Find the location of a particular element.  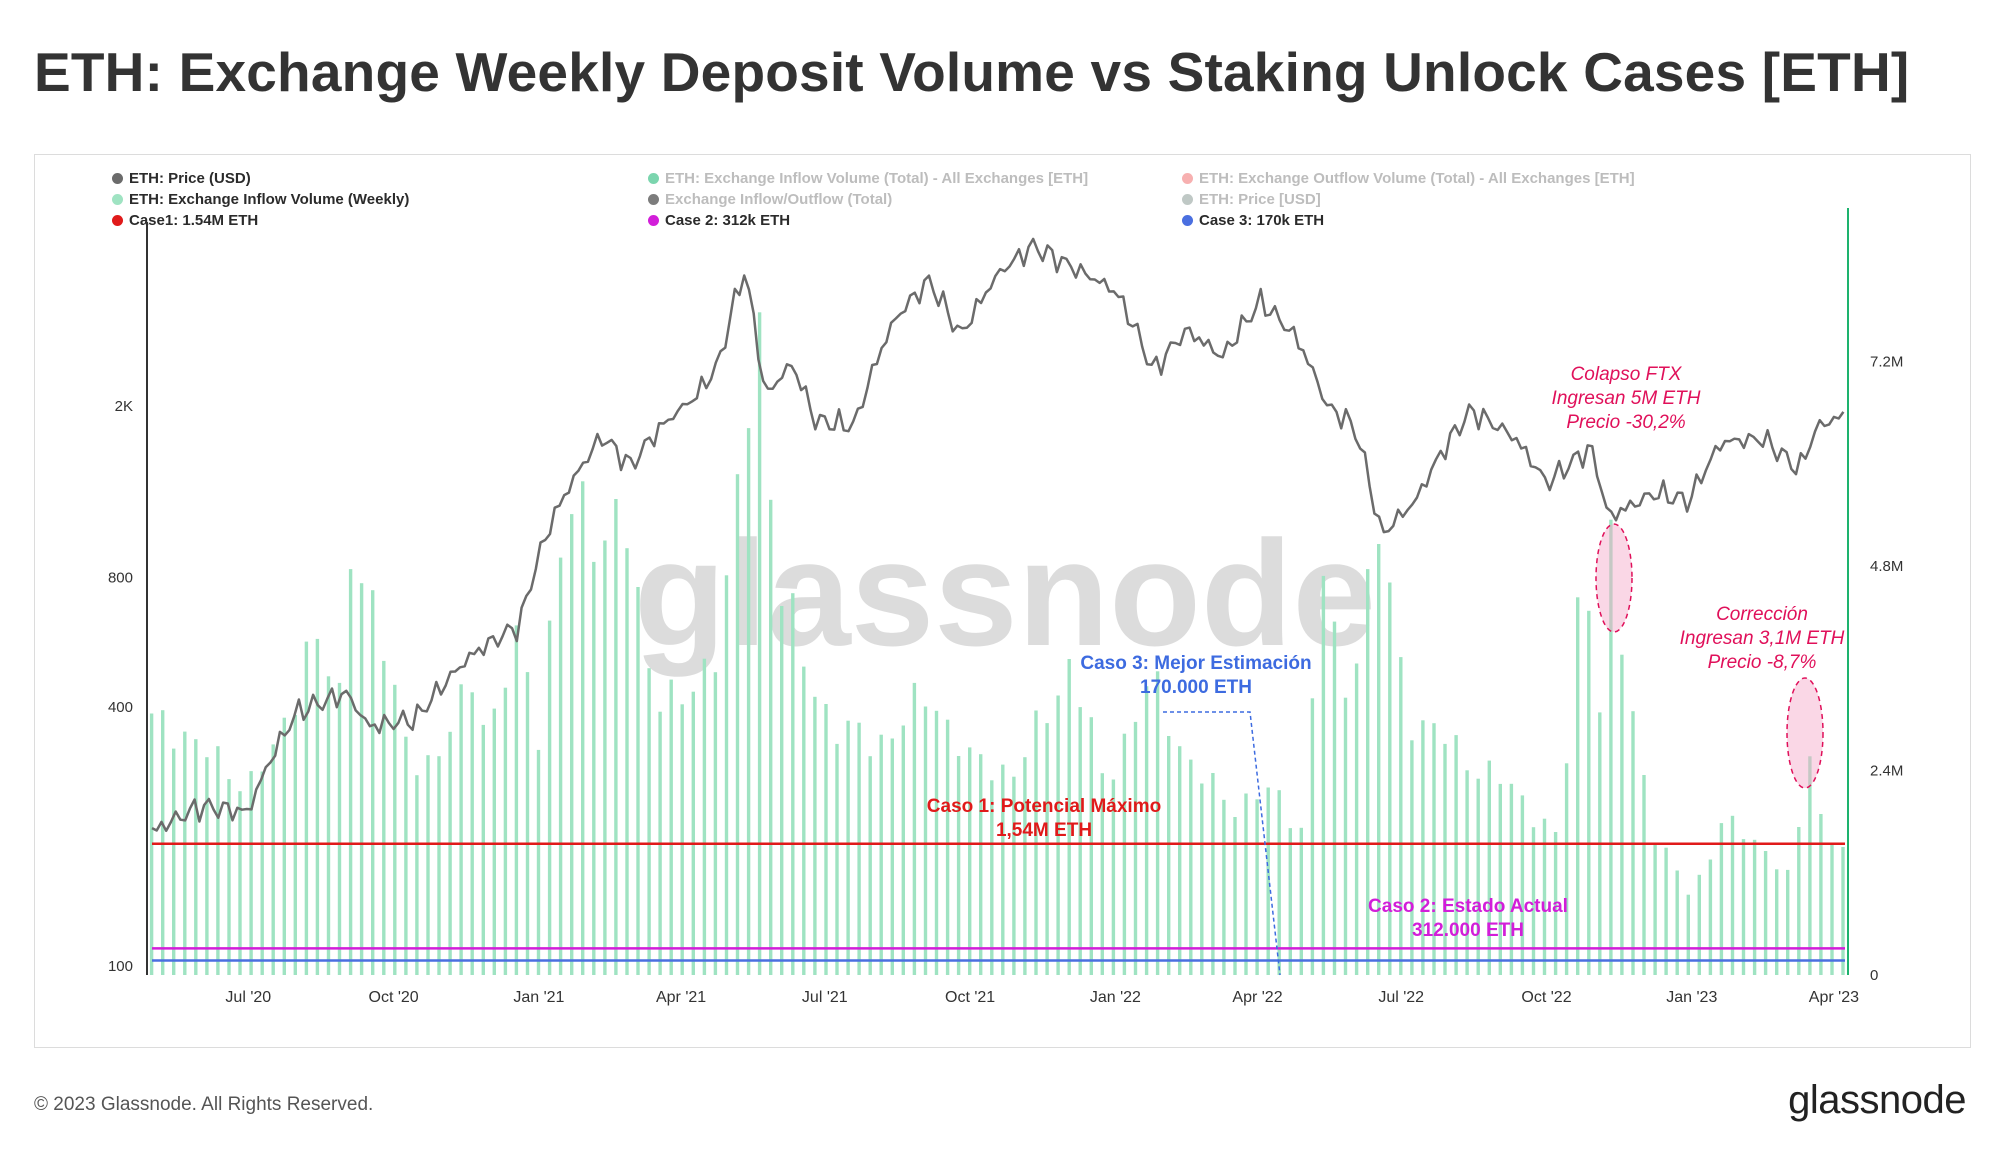

legend-item-inflow-weekly: ETH: Exchange Inflow Volume (Weekly) is located at coordinates (260, 199).